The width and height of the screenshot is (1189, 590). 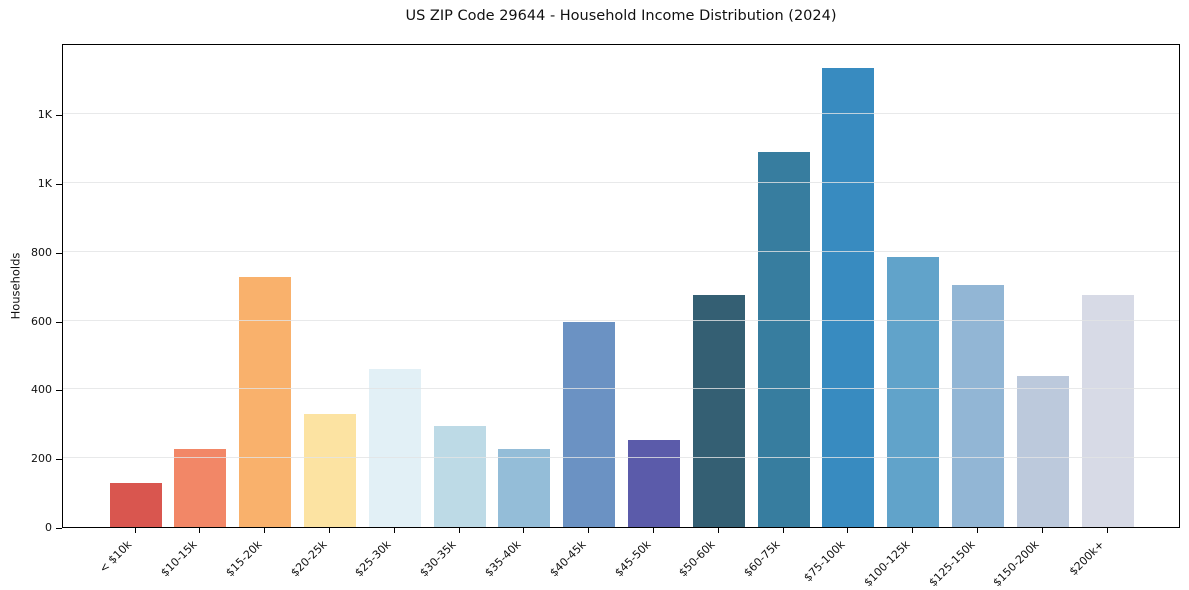 What do you see at coordinates (44, 115) in the screenshot?
I see `ytick-label-6: 1K` at bounding box center [44, 115].